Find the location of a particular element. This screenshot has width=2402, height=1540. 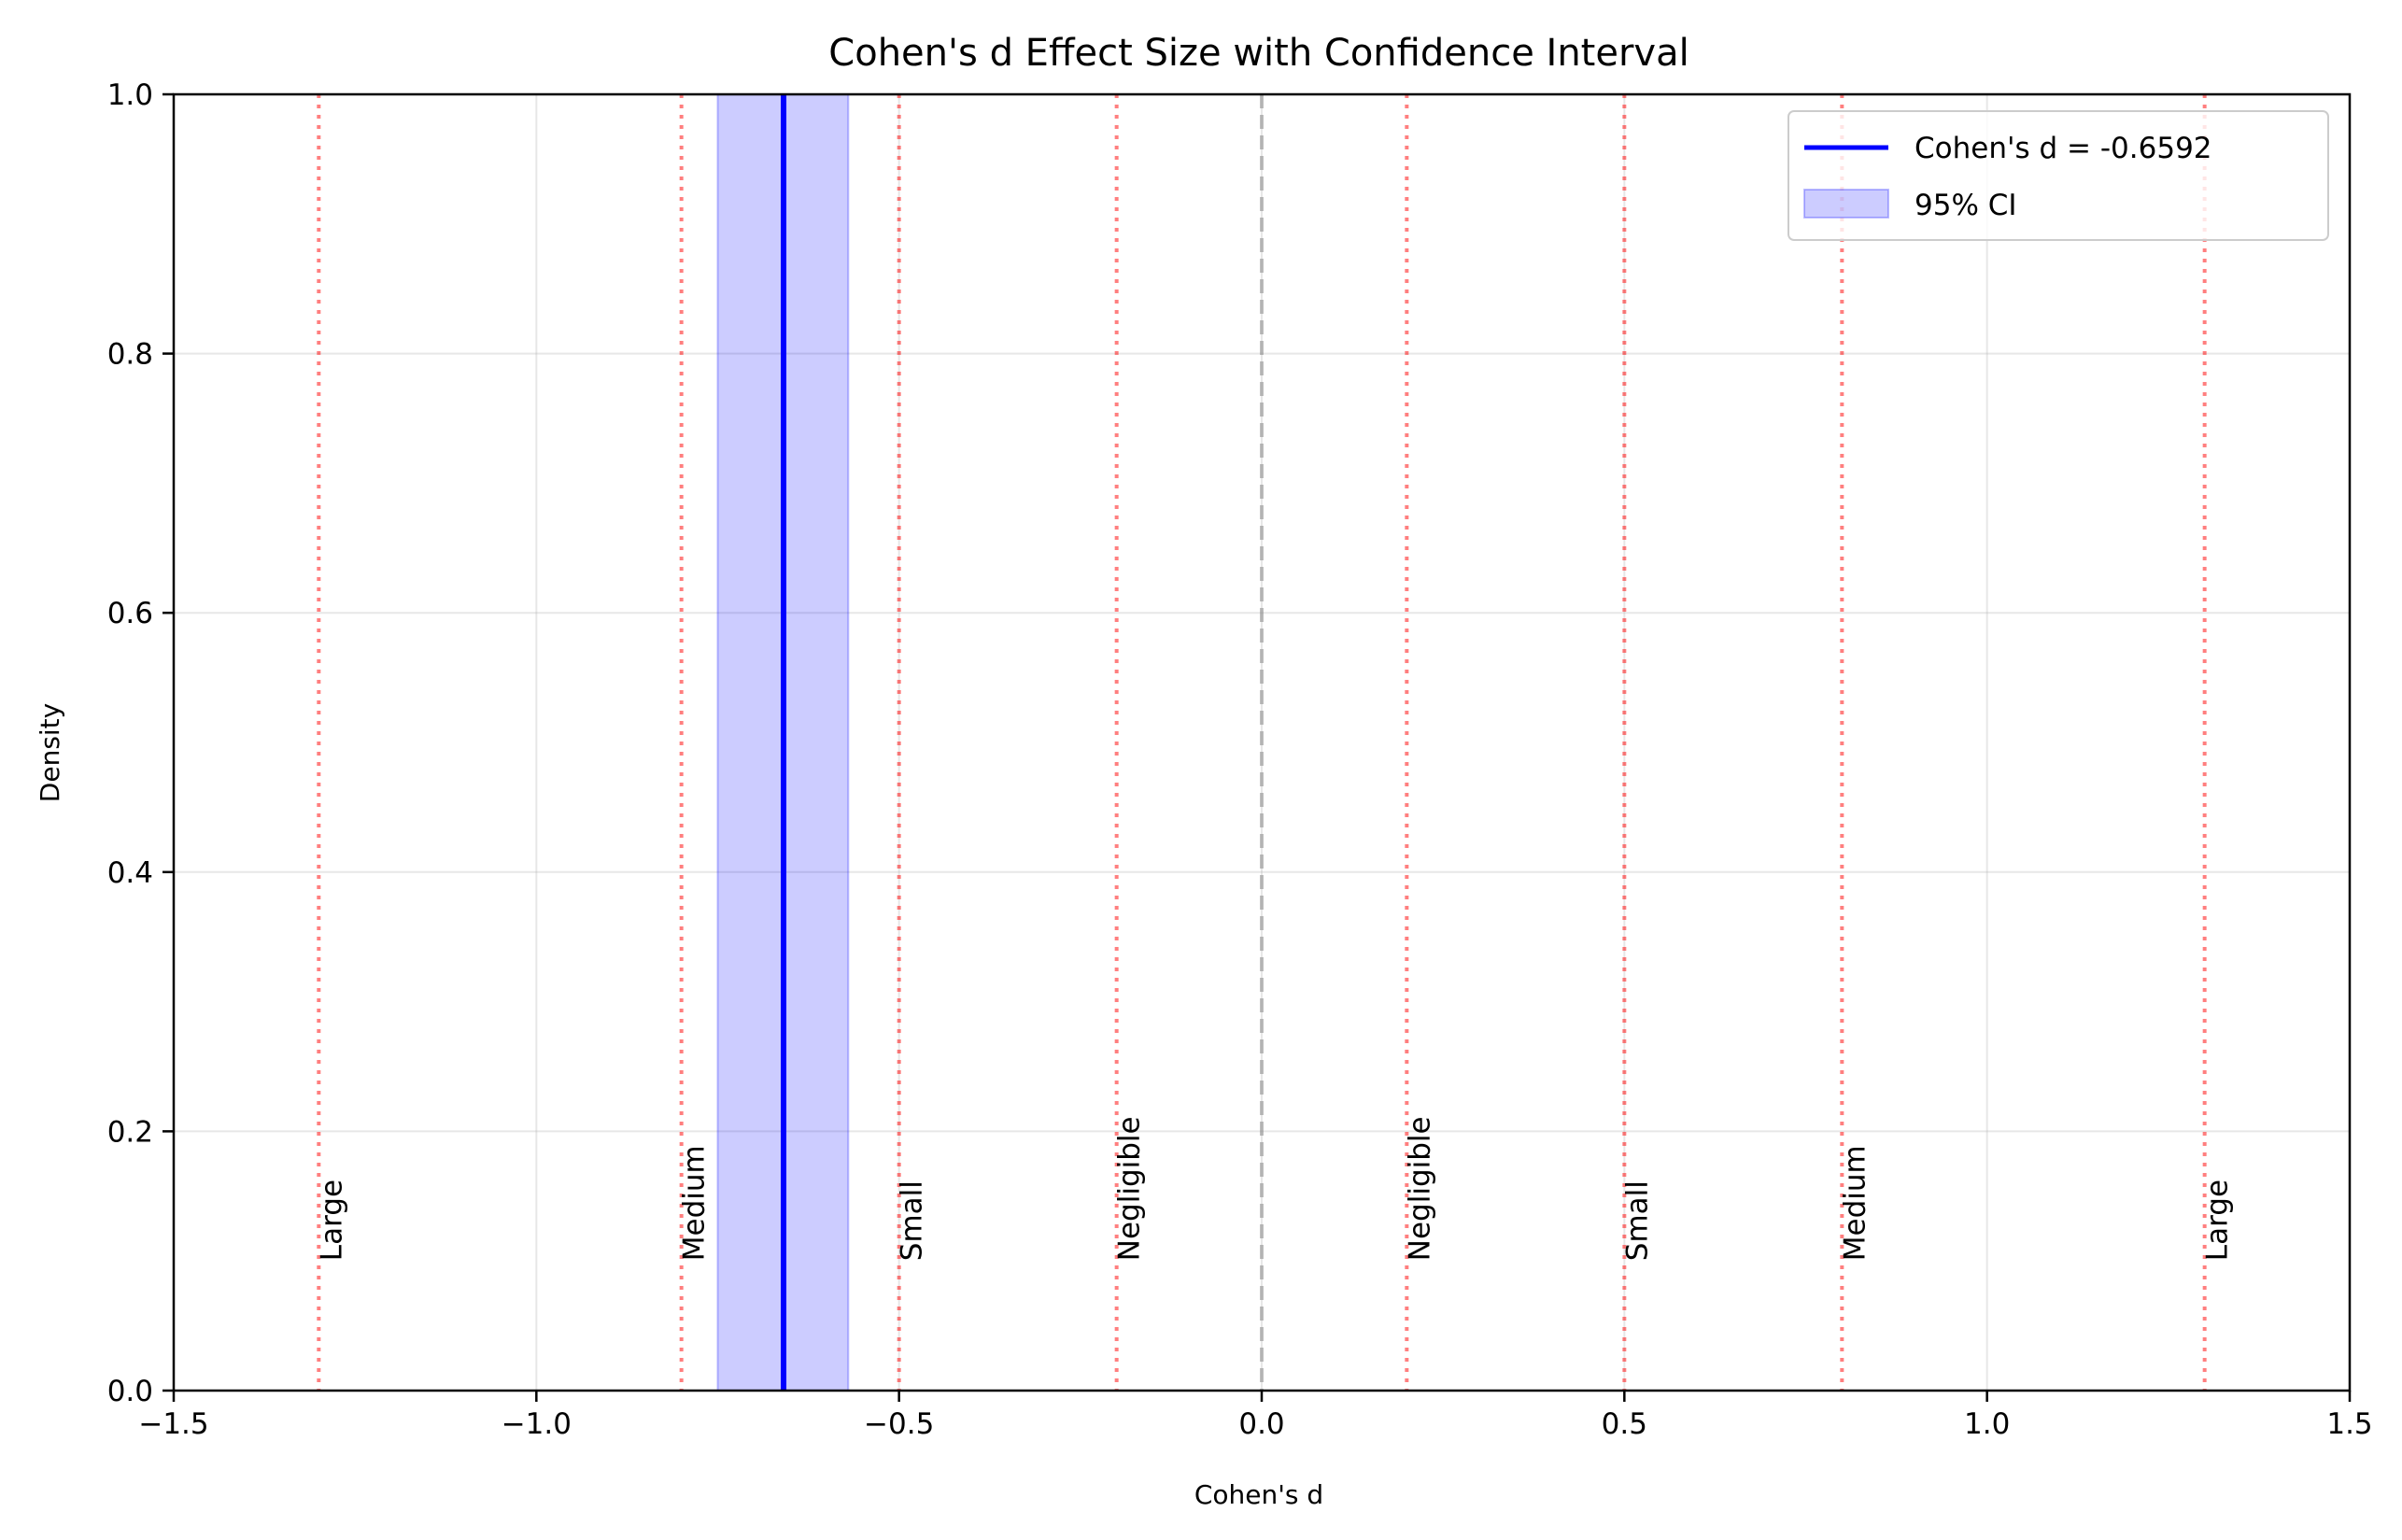

legend-ci-label: 95% CI is located at coordinates (1966, 205).